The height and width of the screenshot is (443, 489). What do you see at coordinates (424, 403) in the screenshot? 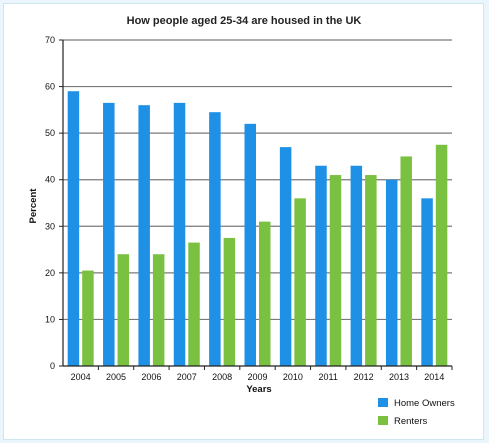
I see `legend-label: Home Owners` at bounding box center [424, 403].